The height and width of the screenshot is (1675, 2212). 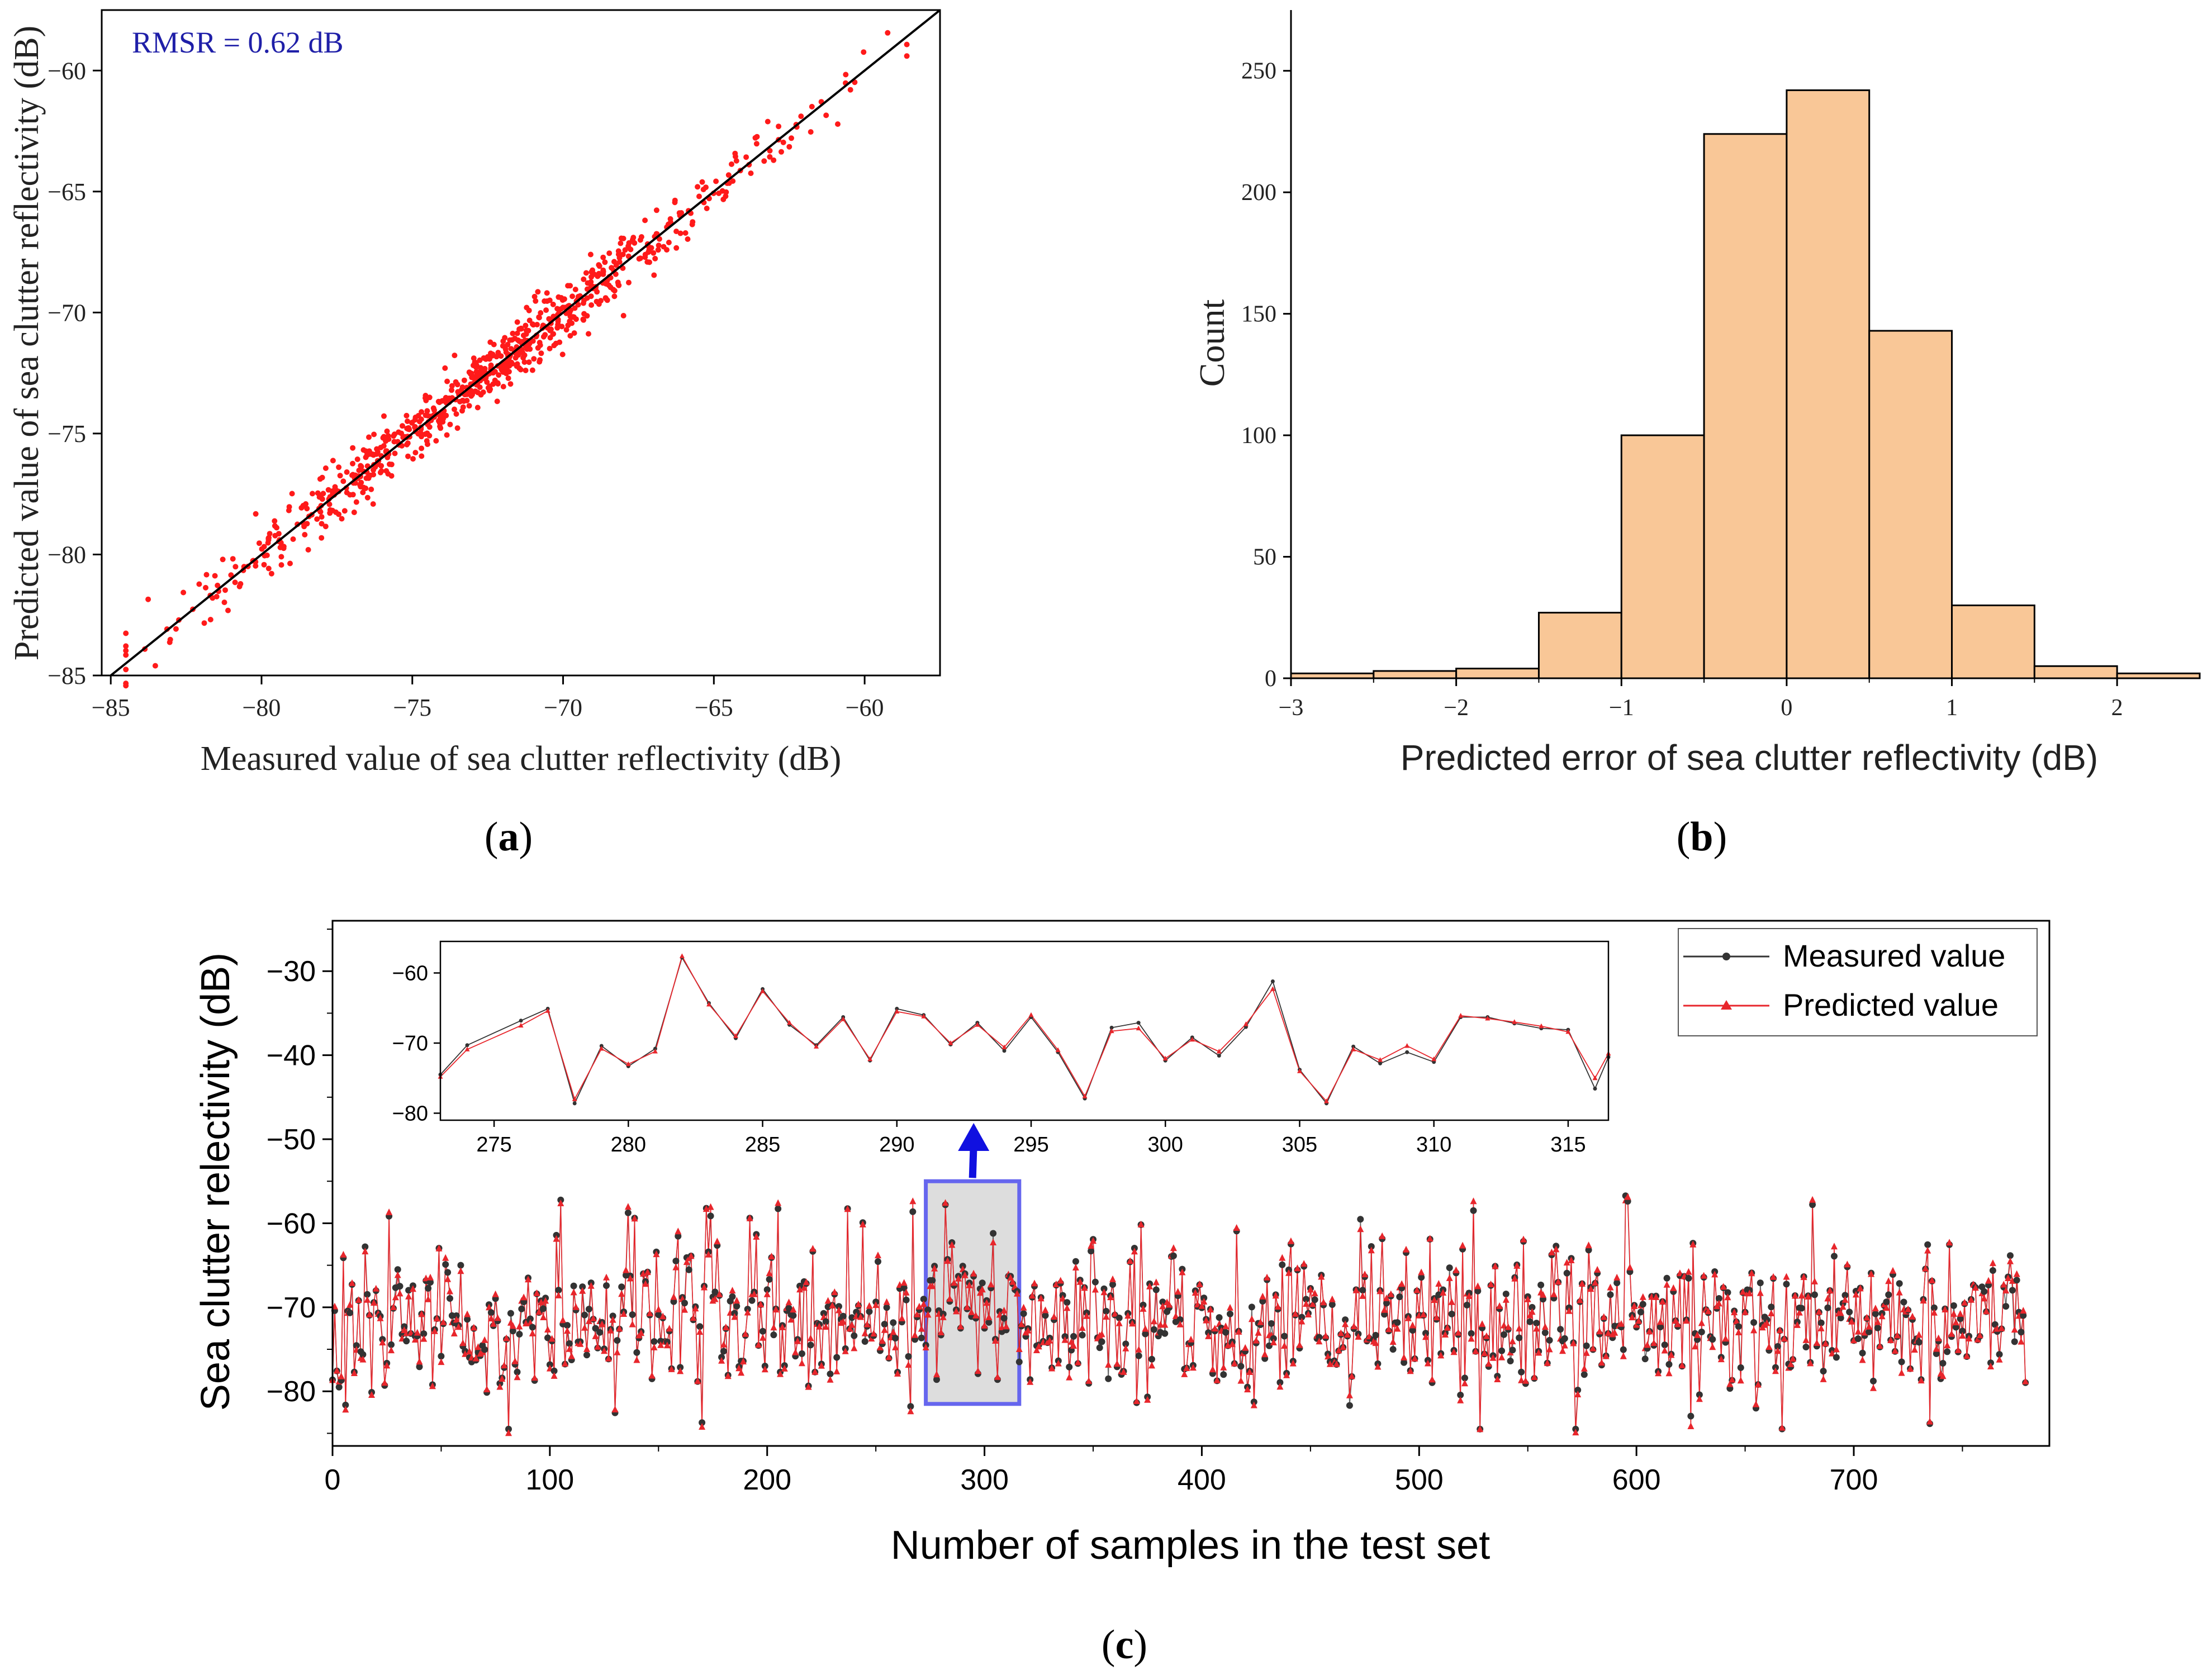 I want to click on c-inset-x-tick-label: 305, so click(x=1300, y=1145).